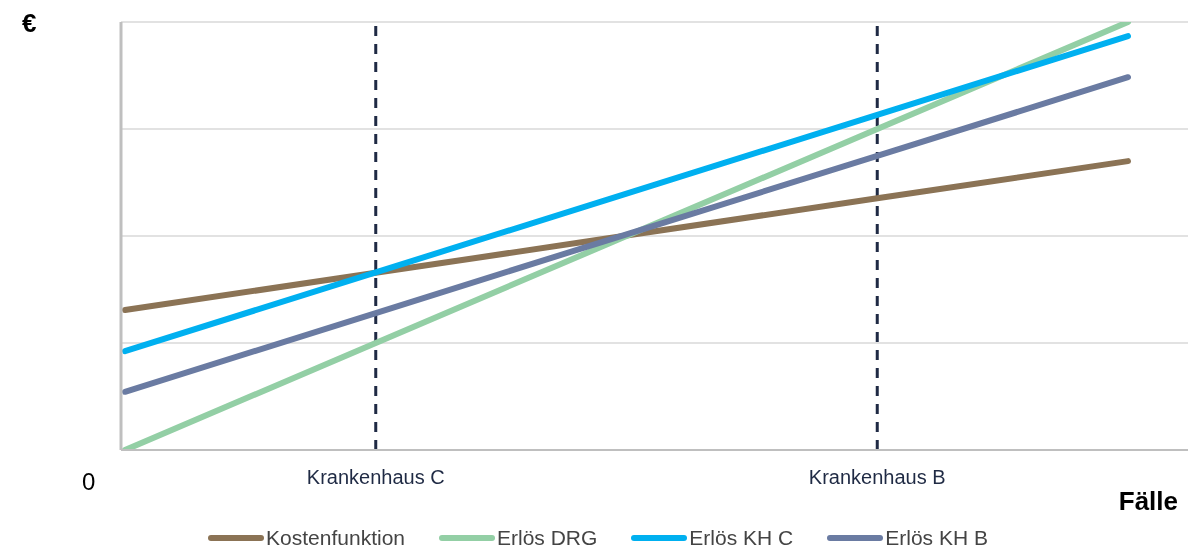  What do you see at coordinates (877, 477) in the screenshot?
I see `x-tick-label: Krankenhaus B` at bounding box center [877, 477].